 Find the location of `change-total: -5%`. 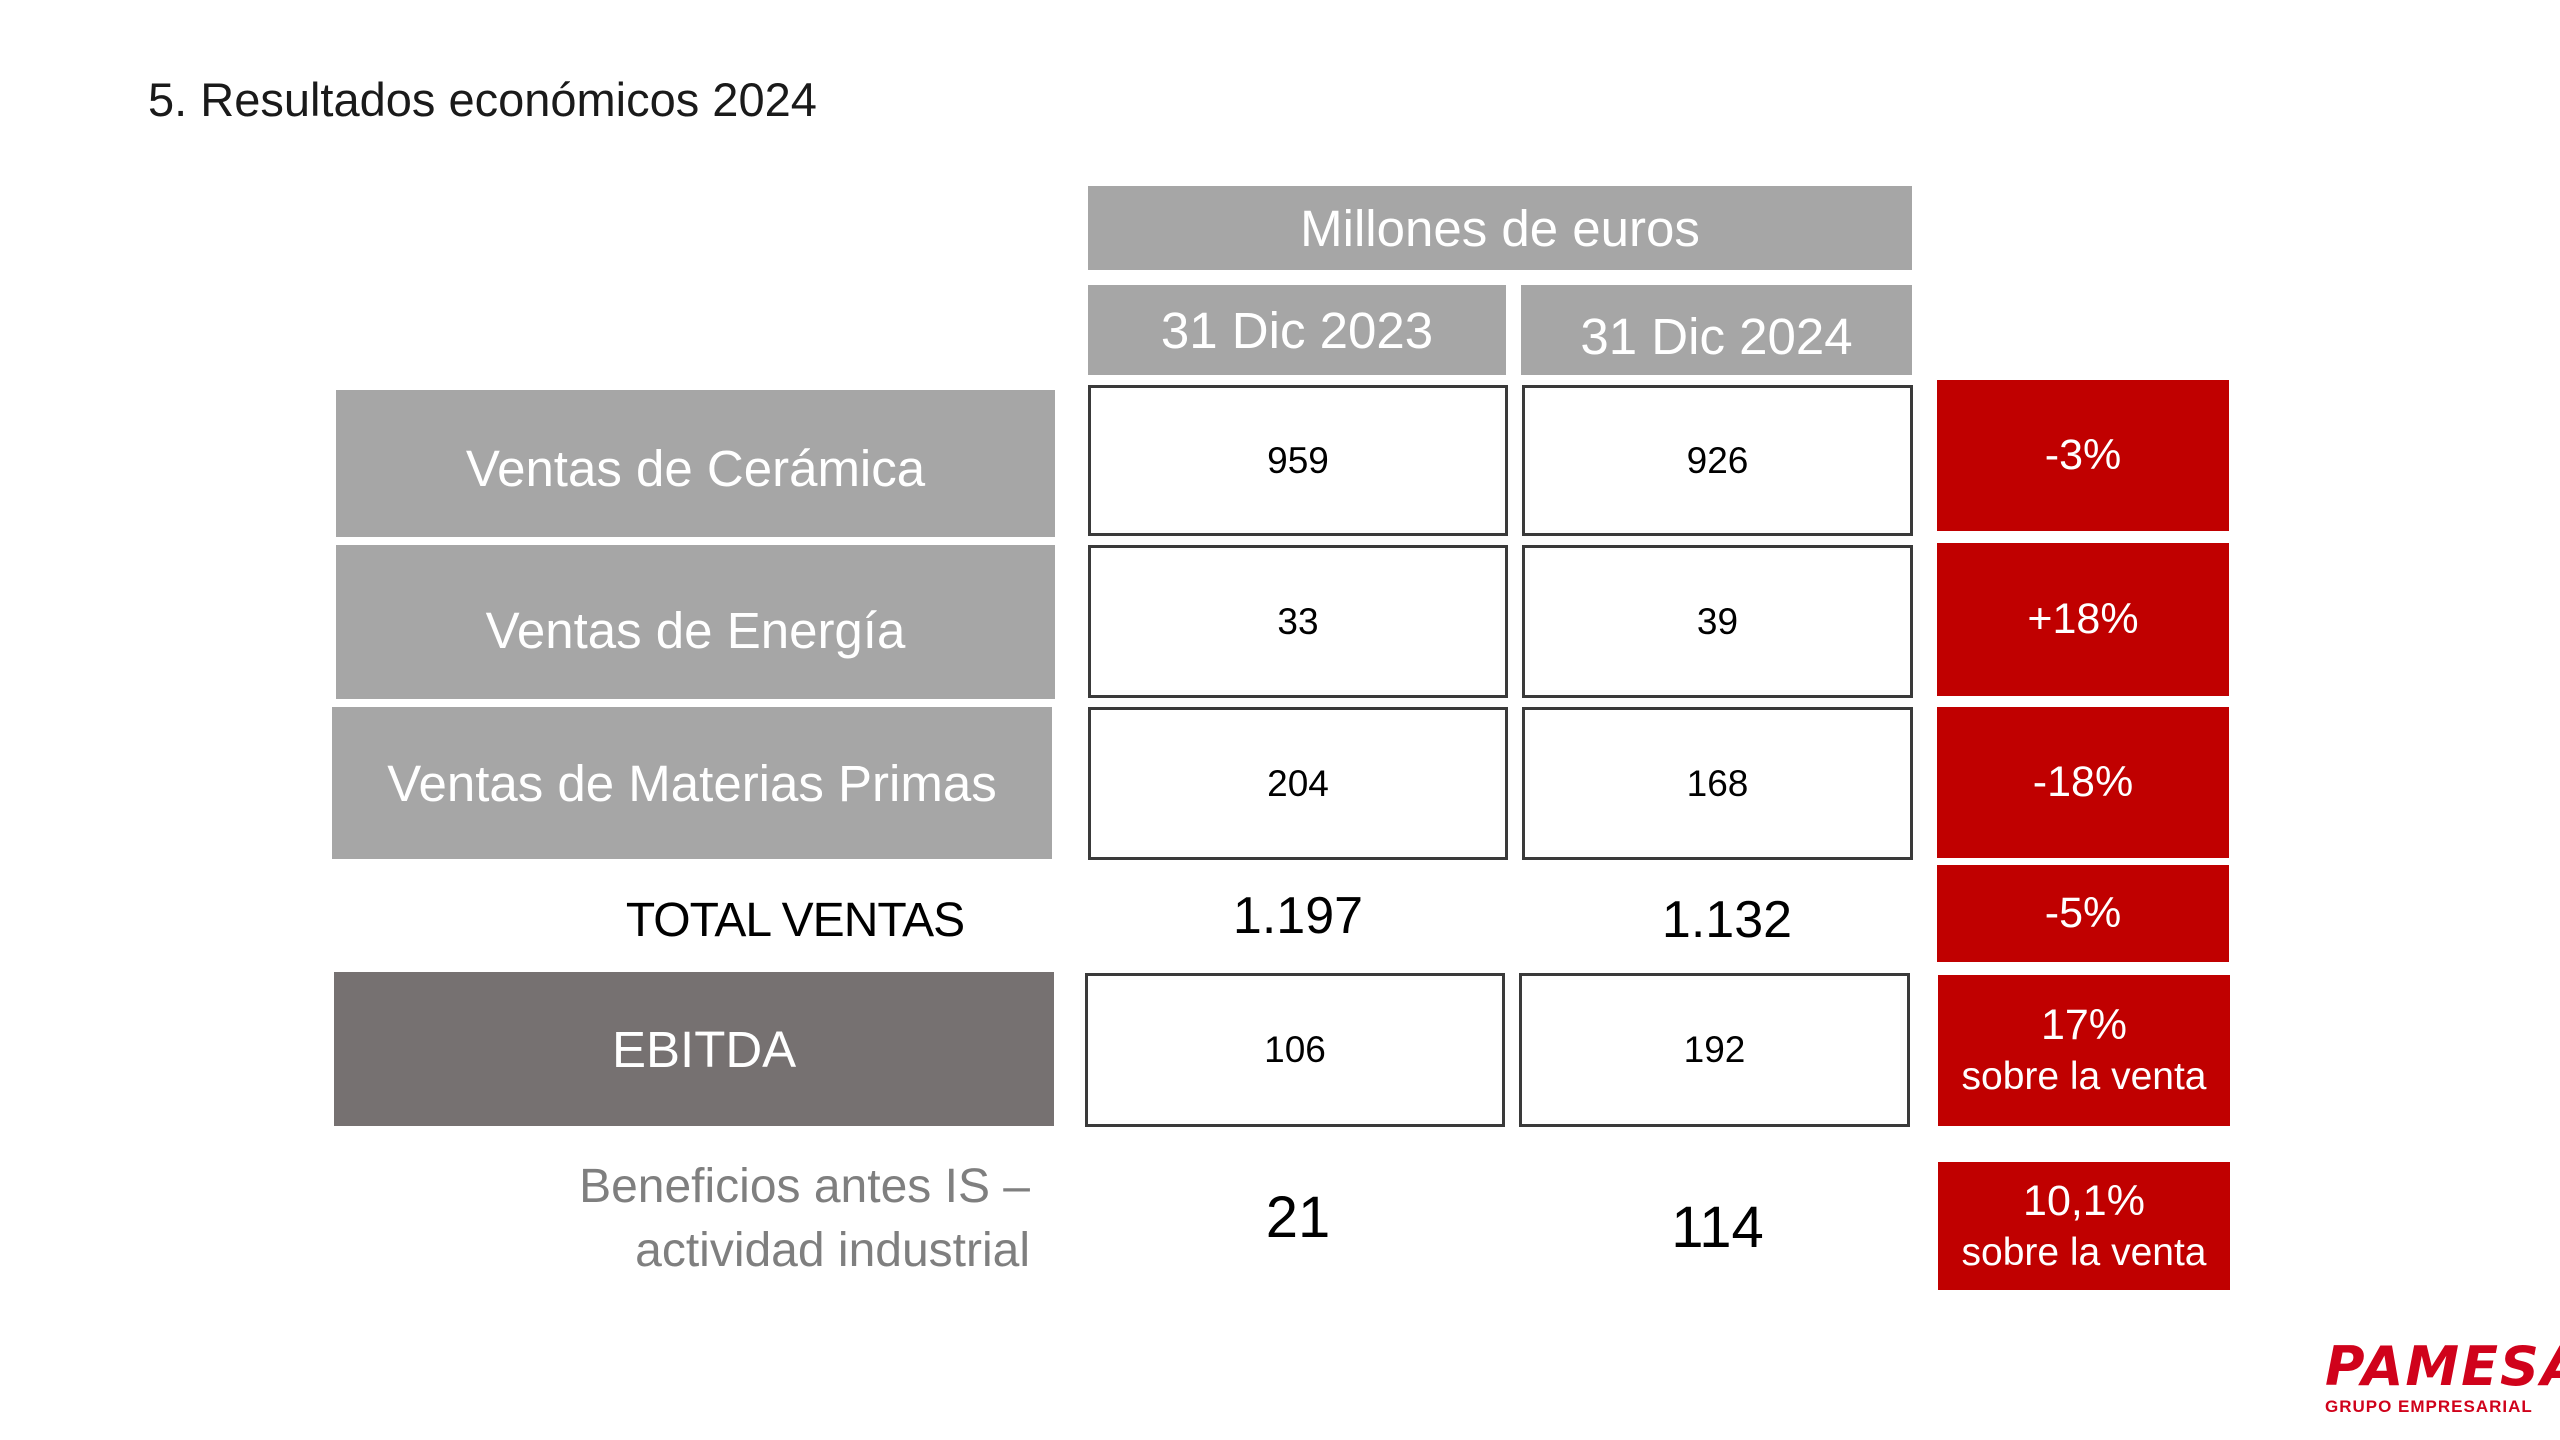

change-total: -5% is located at coordinates (2083, 913).